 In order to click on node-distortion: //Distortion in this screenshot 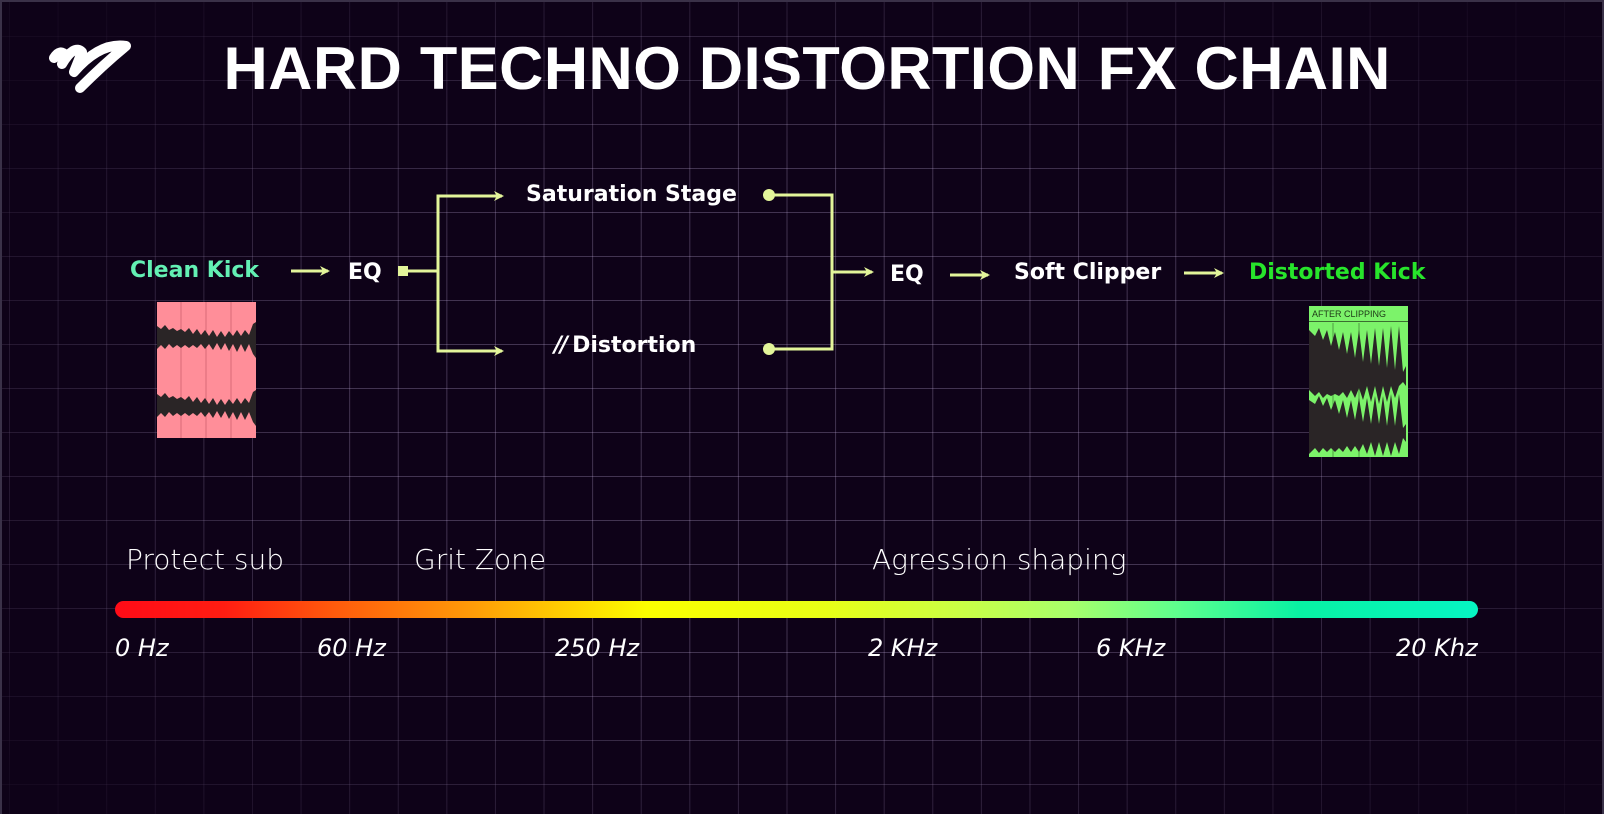, I will do `click(625, 346)`.